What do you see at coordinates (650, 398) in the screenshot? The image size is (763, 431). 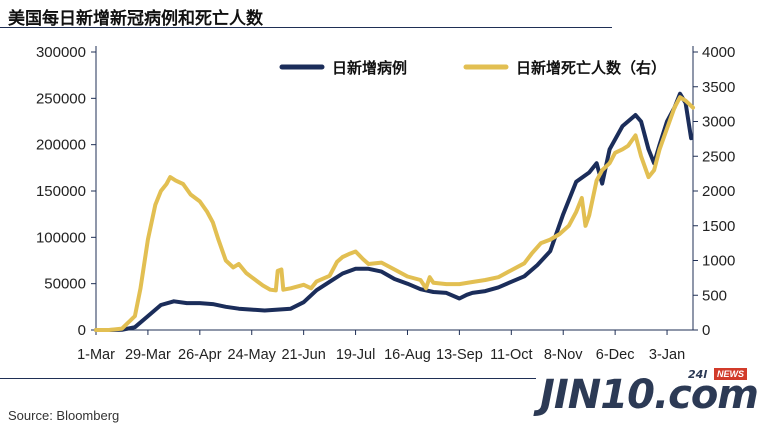 I see `watermark-logo: JIN10.com 24l NEWS` at bounding box center [650, 398].